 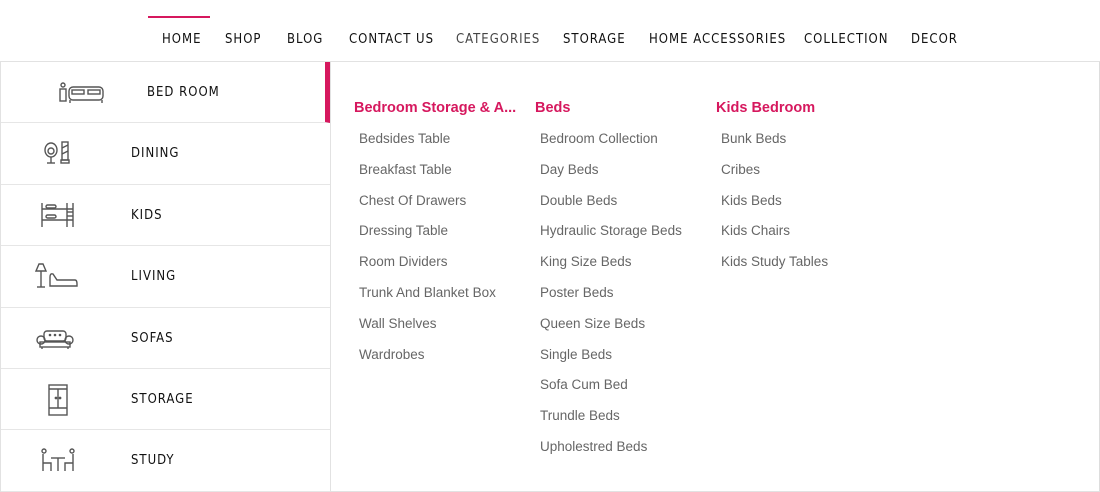 What do you see at coordinates (599, 138) in the screenshot?
I see `menu-link: Bedroom Collection` at bounding box center [599, 138].